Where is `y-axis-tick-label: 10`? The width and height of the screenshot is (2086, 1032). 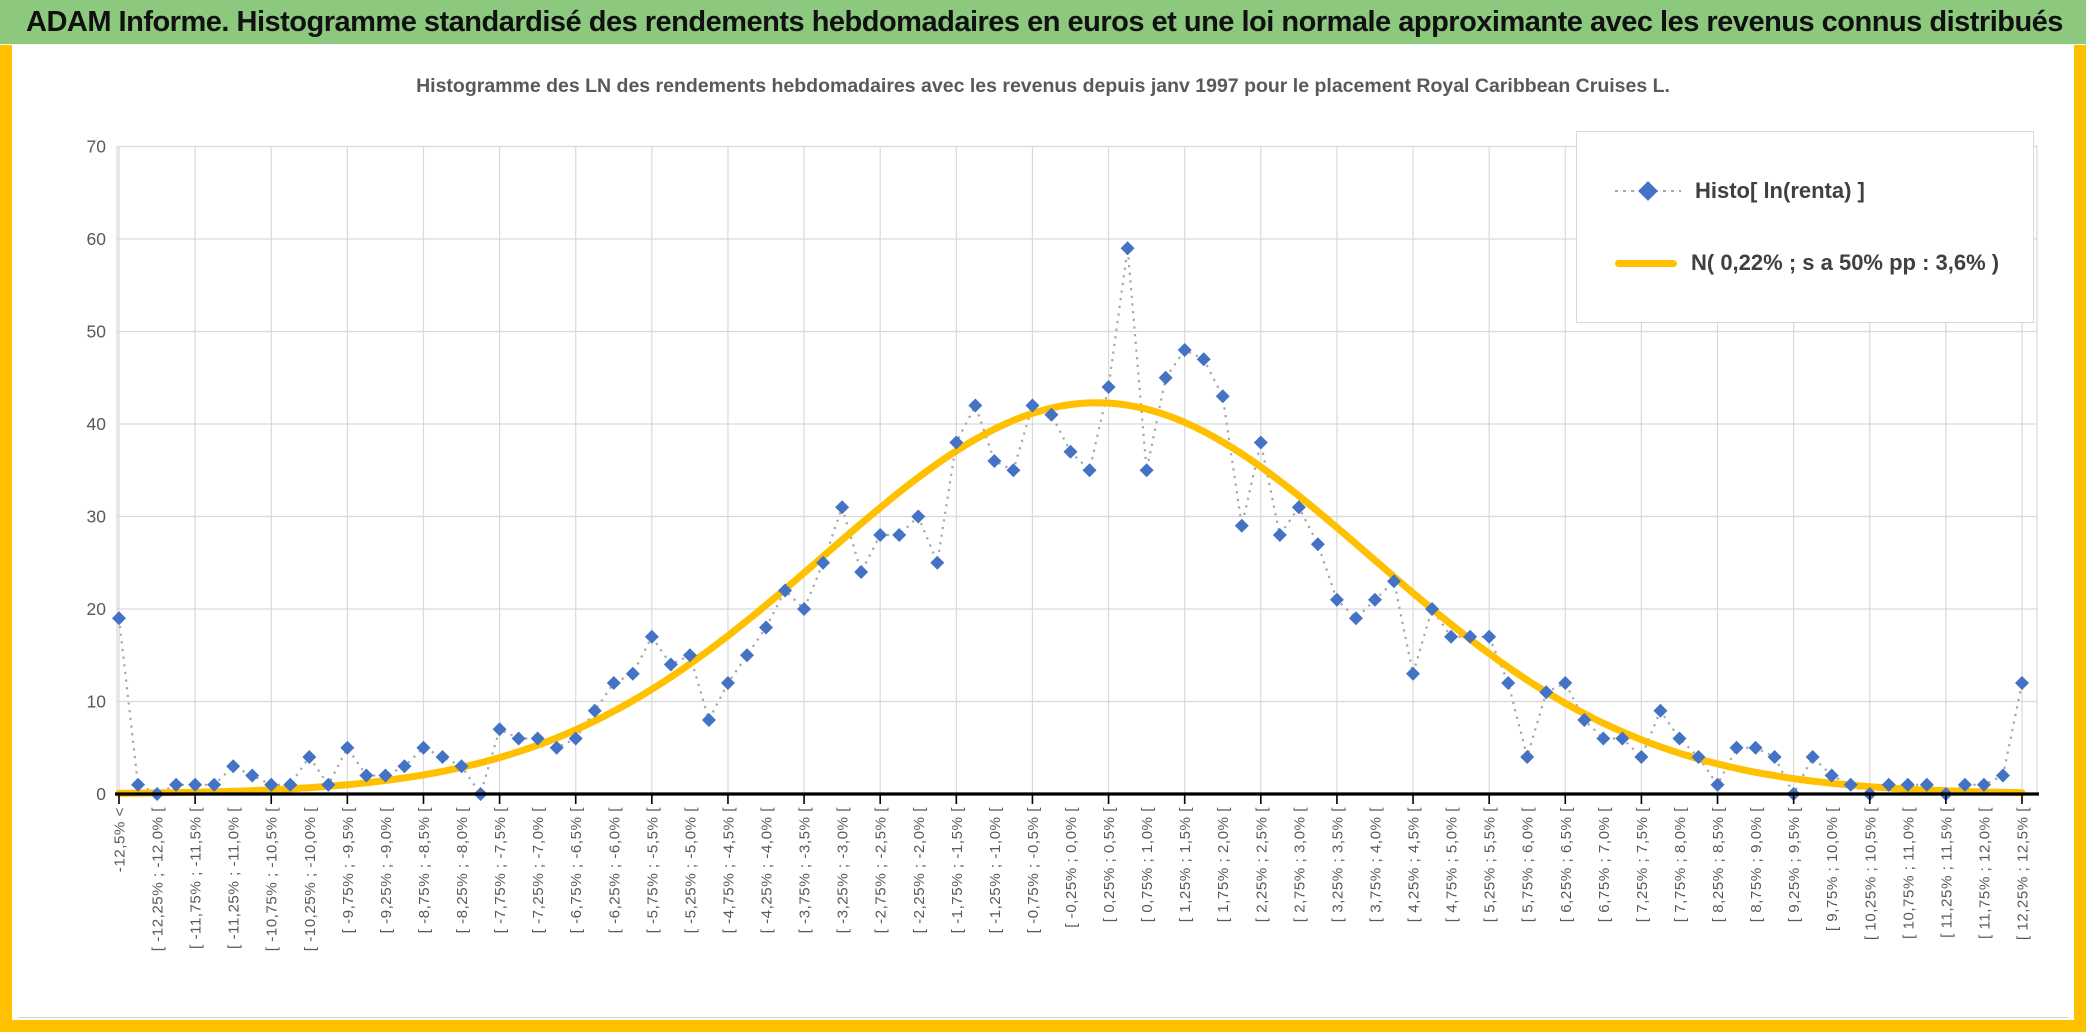
y-axis-tick-label: 10 is located at coordinates (97, 702).